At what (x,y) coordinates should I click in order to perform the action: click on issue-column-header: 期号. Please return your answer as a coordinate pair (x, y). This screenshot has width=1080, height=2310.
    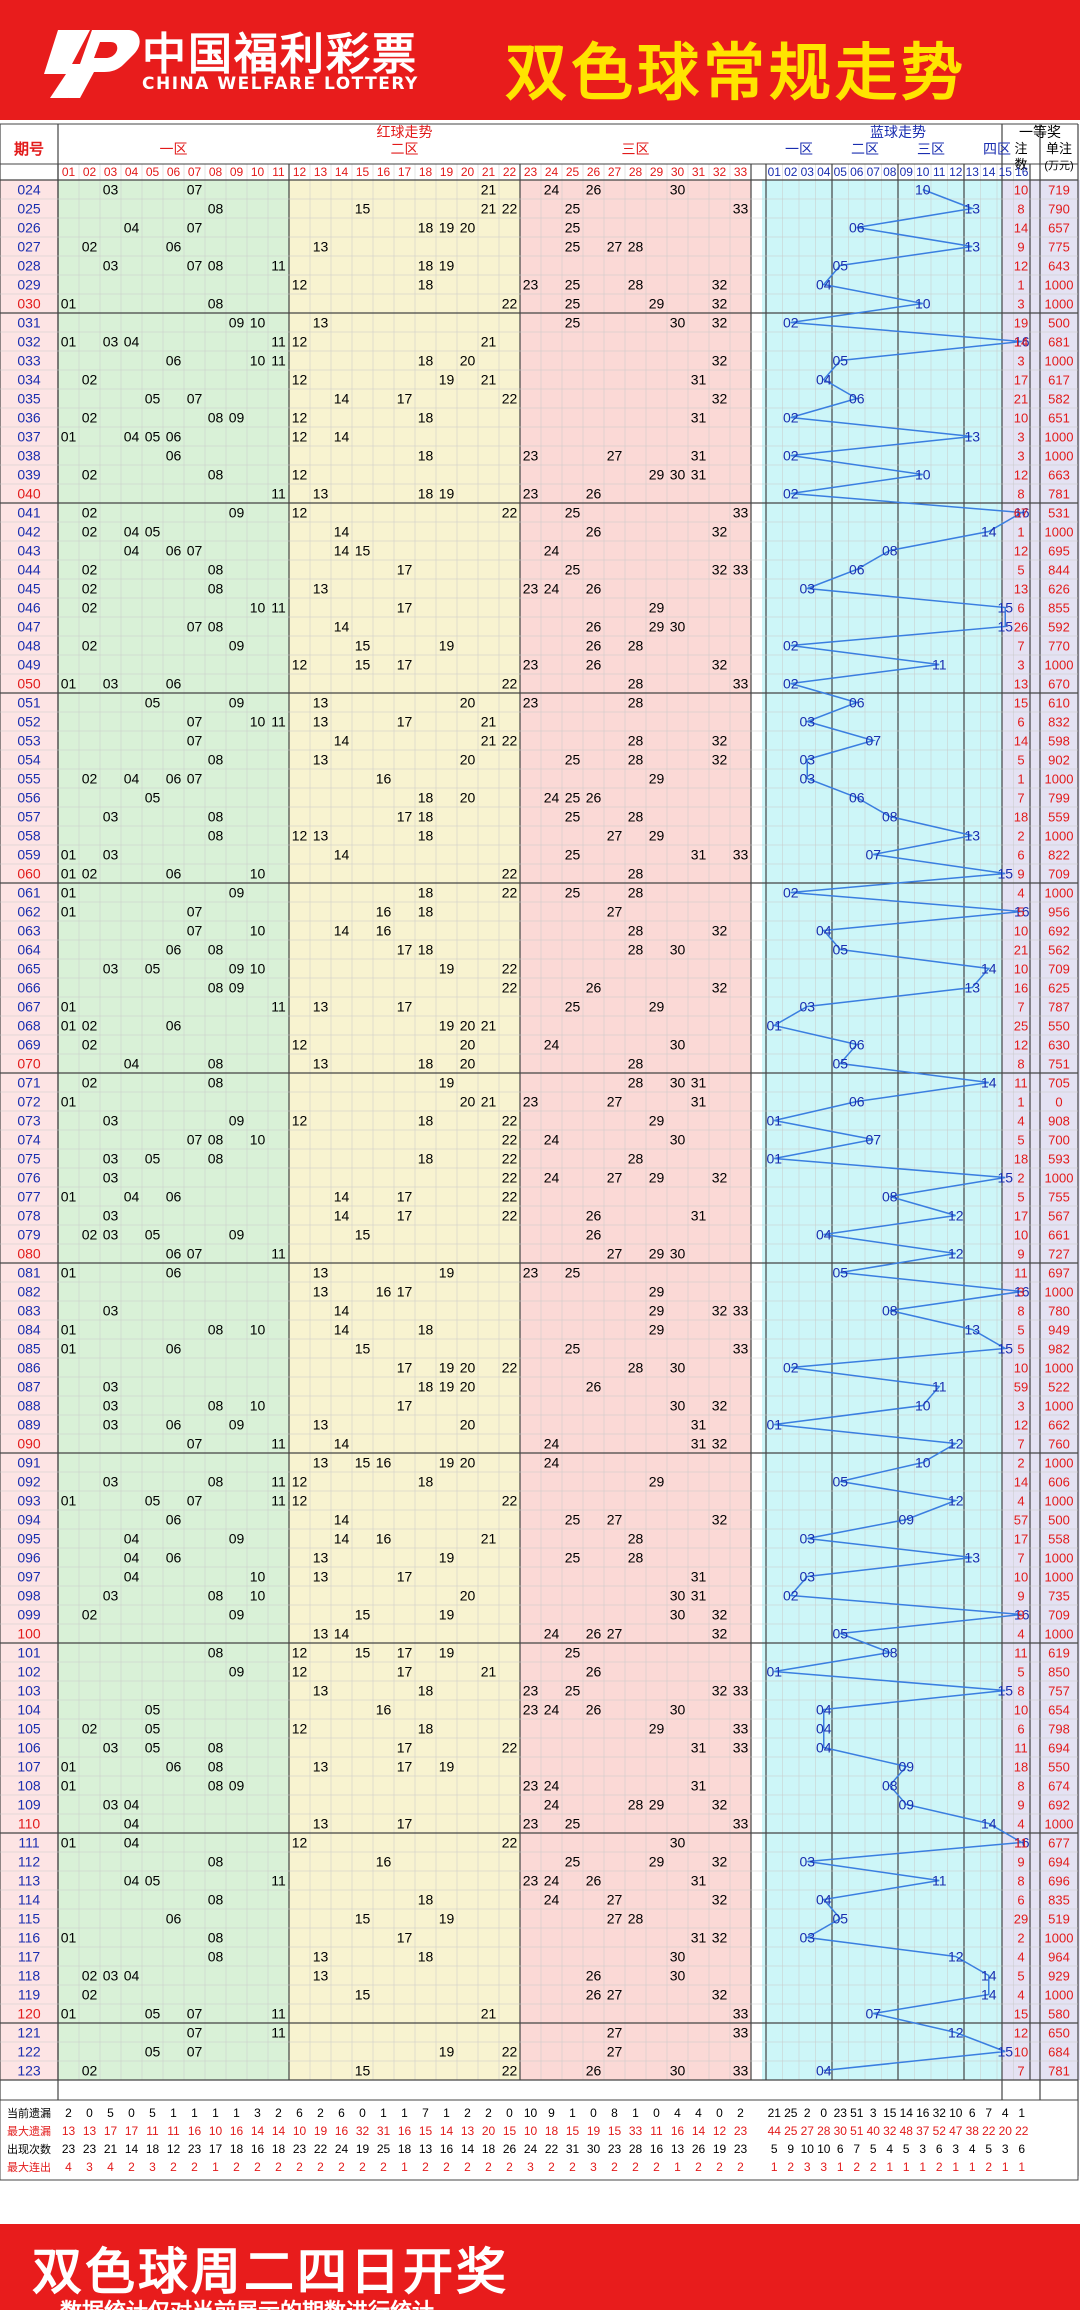
    Looking at the image, I should click on (29, 149).